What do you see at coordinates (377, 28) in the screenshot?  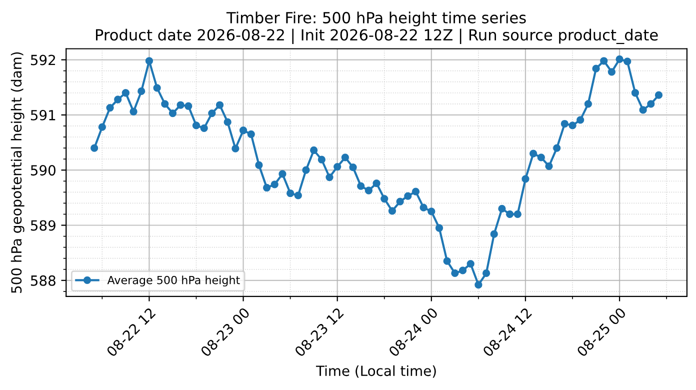 I see `chart-title: Timber Fire: 500 hPa height time series Product date 2026-08-22 | Init 2026-08-22 12Z | Run source product_date` at bounding box center [377, 28].